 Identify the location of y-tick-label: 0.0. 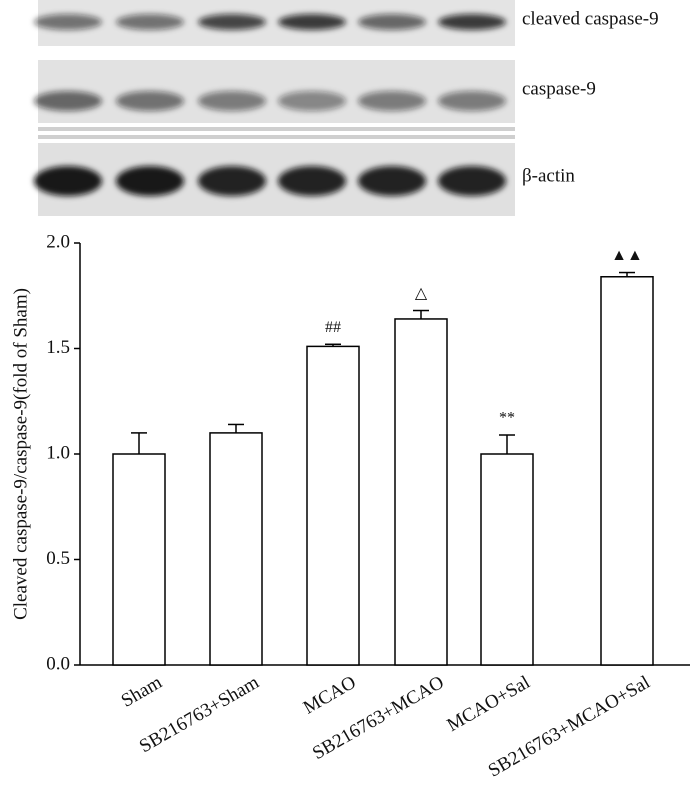
(58, 663).